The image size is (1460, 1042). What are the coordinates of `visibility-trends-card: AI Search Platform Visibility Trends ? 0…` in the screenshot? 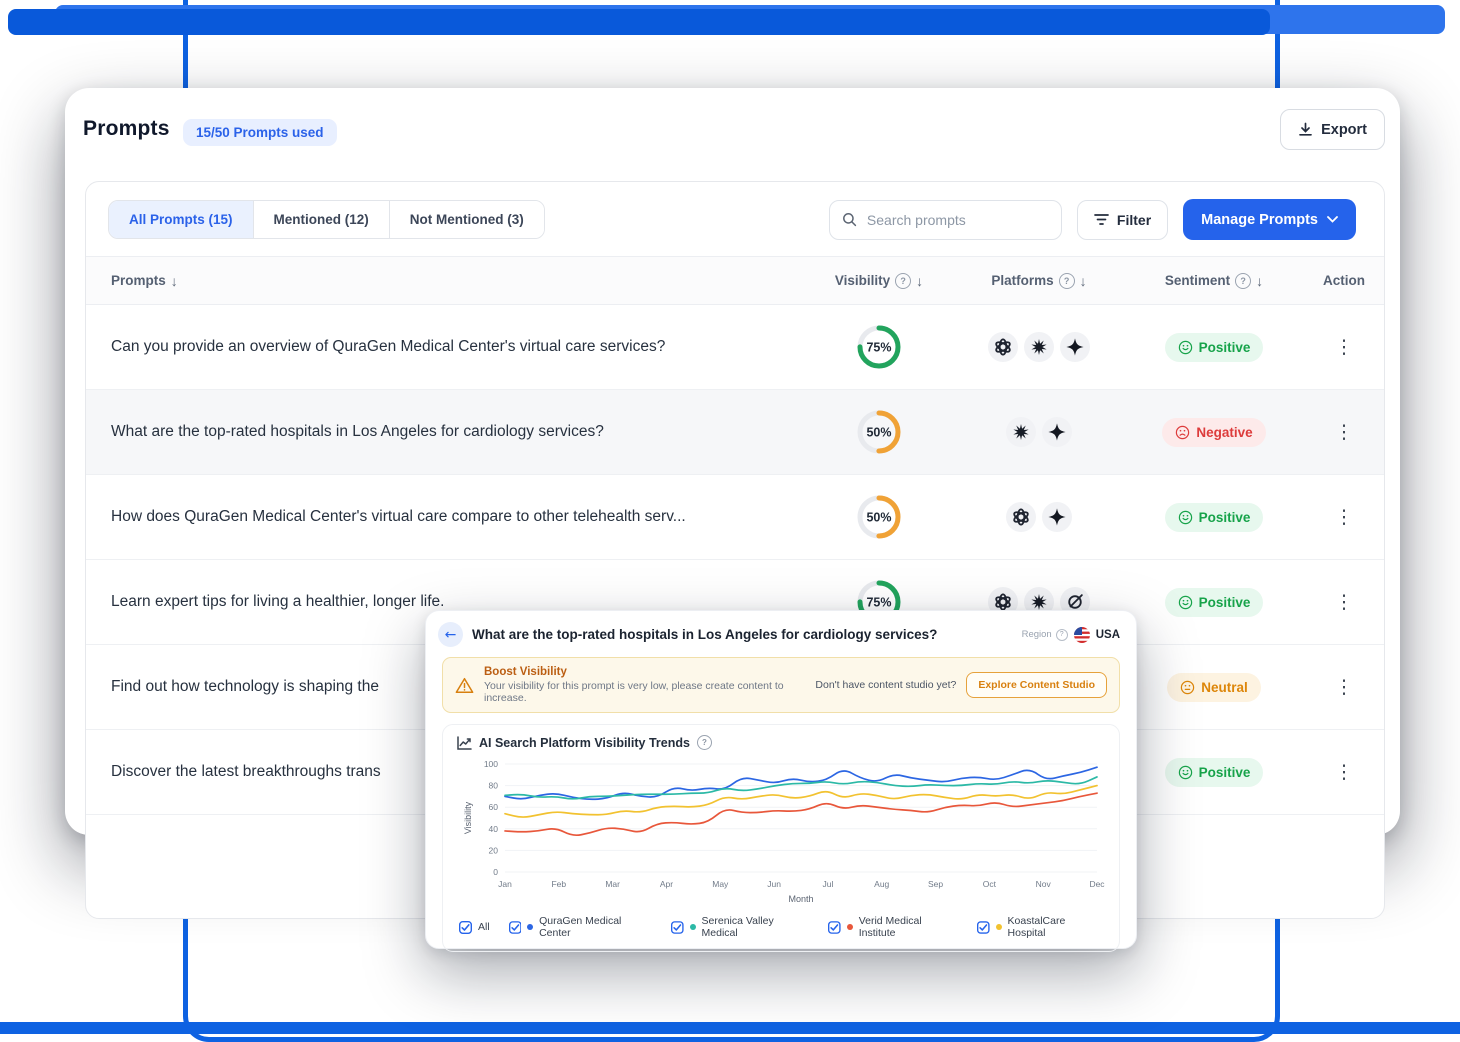 It's located at (781, 838).